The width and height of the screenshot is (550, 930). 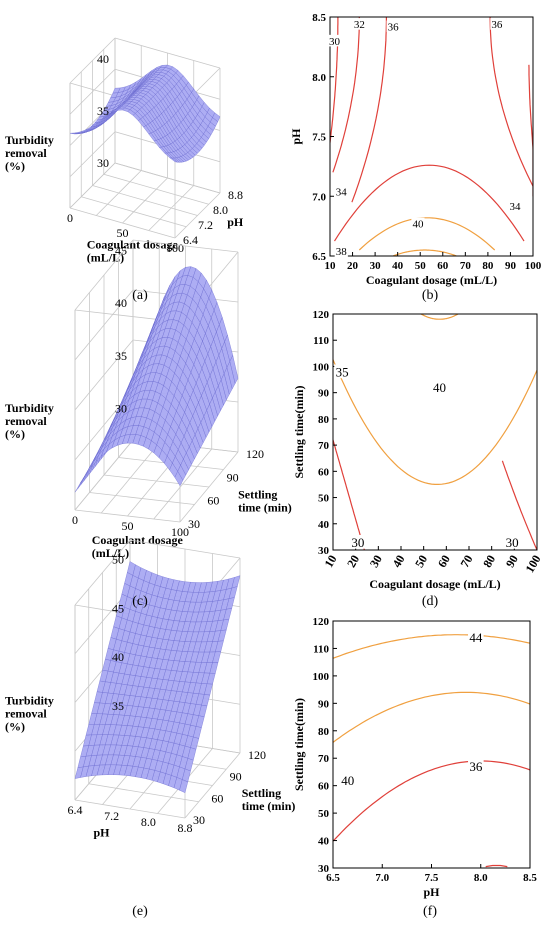 I want to click on y-tick-label: 6.4, so click(x=190, y=240).